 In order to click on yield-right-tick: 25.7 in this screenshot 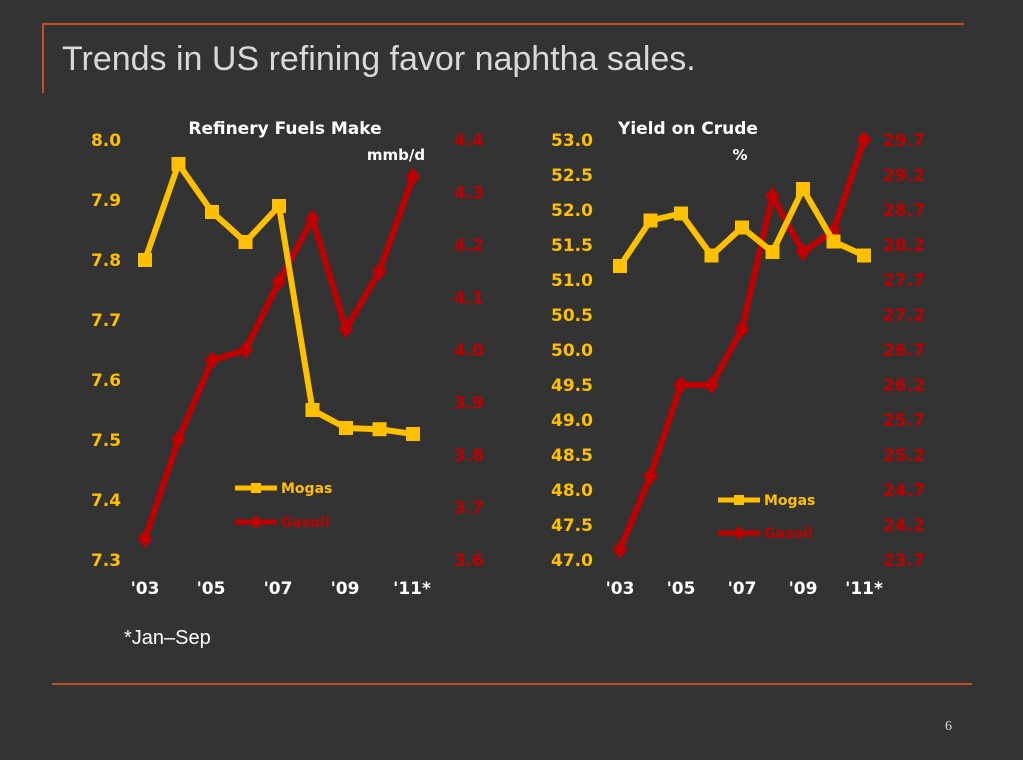, I will do `click(904, 421)`.